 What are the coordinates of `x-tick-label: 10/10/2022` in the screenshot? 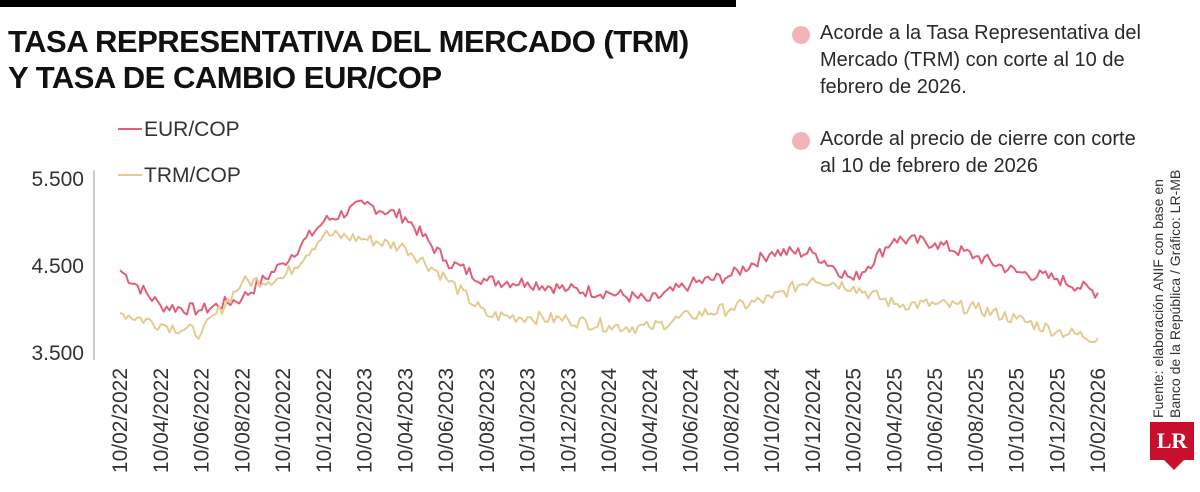 It's located at (283, 420).